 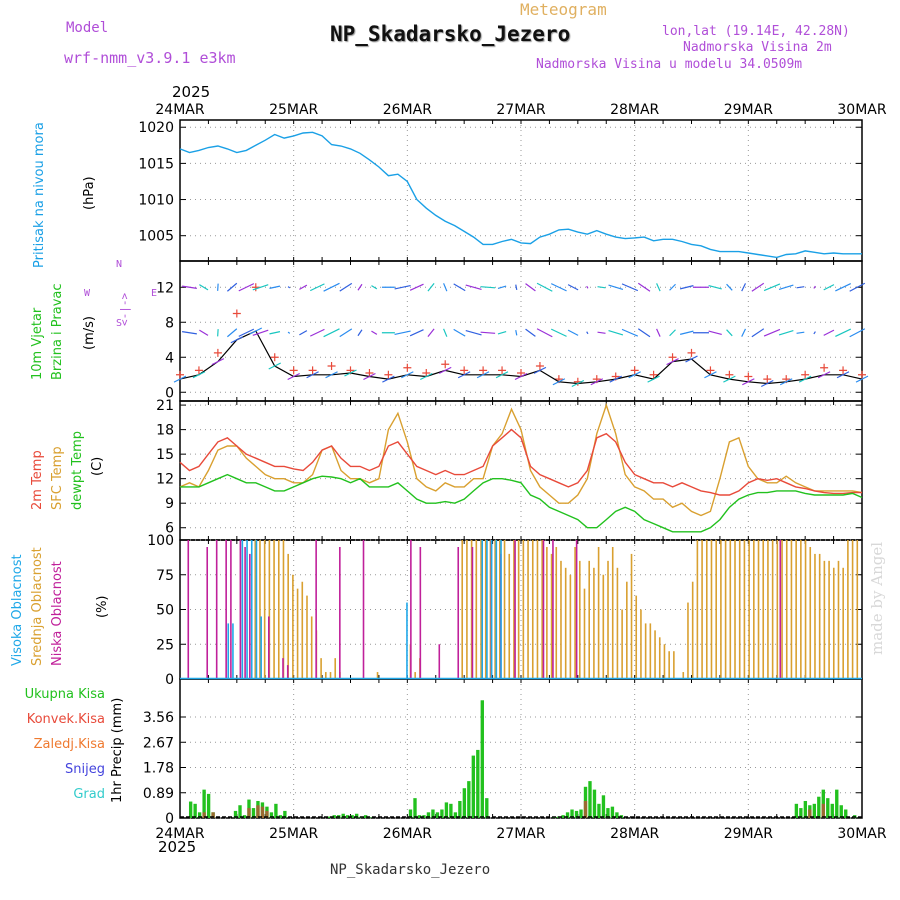 What do you see at coordinates (165, 406) in the screenshot?
I see `y-tick-label: 21` at bounding box center [165, 406].